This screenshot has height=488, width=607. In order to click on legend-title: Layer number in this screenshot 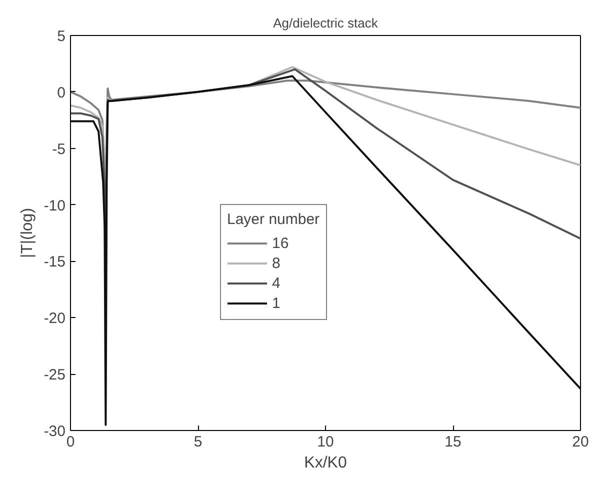, I will do `click(273, 219)`.